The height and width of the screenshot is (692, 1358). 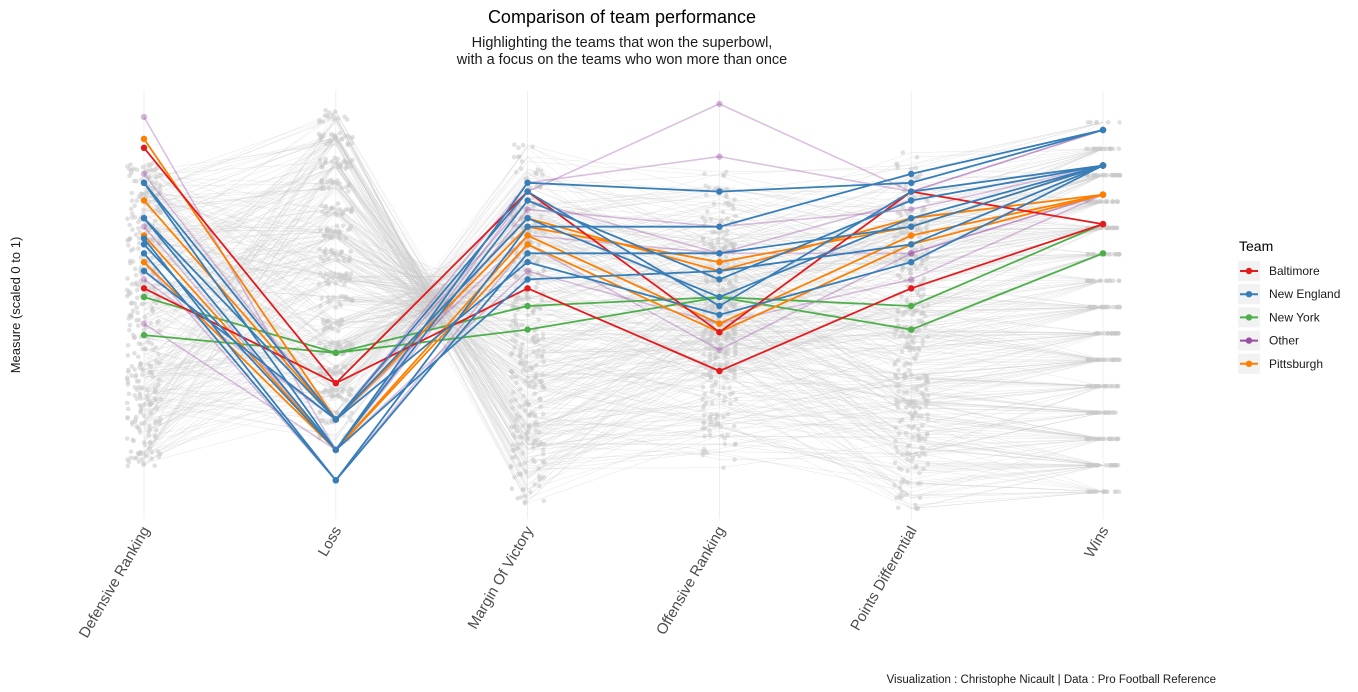 What do you see at coordinates (144, 174) in the screenshot?
I see `series-point-other` at bounding box center [144, 174].